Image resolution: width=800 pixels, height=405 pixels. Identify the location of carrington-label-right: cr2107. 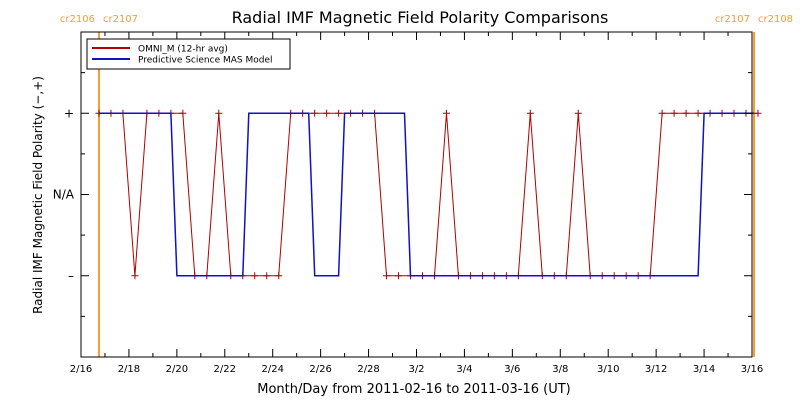
(120, 19).